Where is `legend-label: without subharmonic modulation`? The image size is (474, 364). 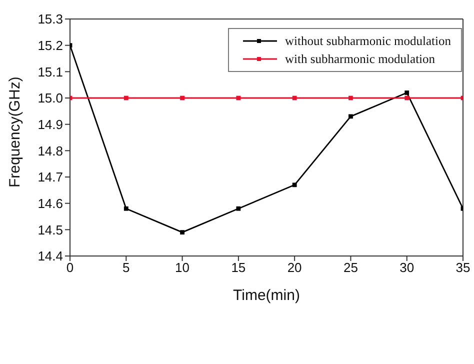 legend-label: without subharmonic modulation is located at coordinates (368, 41).